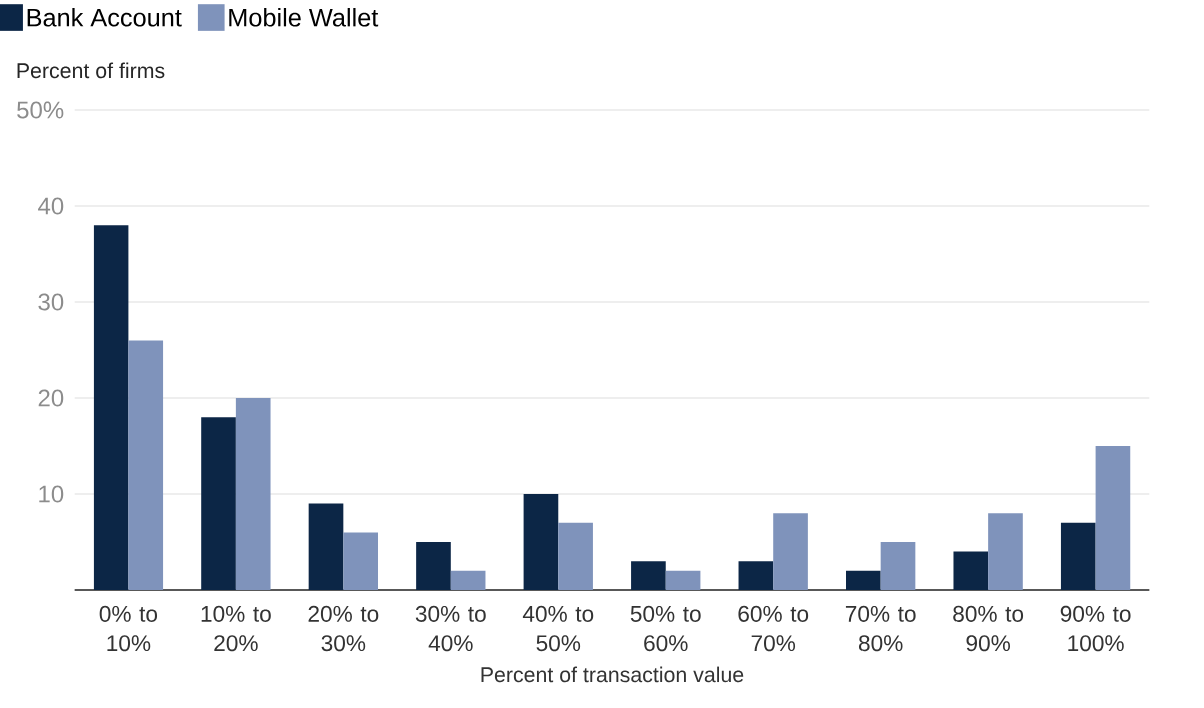 The image size is (1204, 708). What do you see at coordinates (40, 110) in the screenshot?
I see `y-tick-label: 50%` at bounding box center [40, 110].